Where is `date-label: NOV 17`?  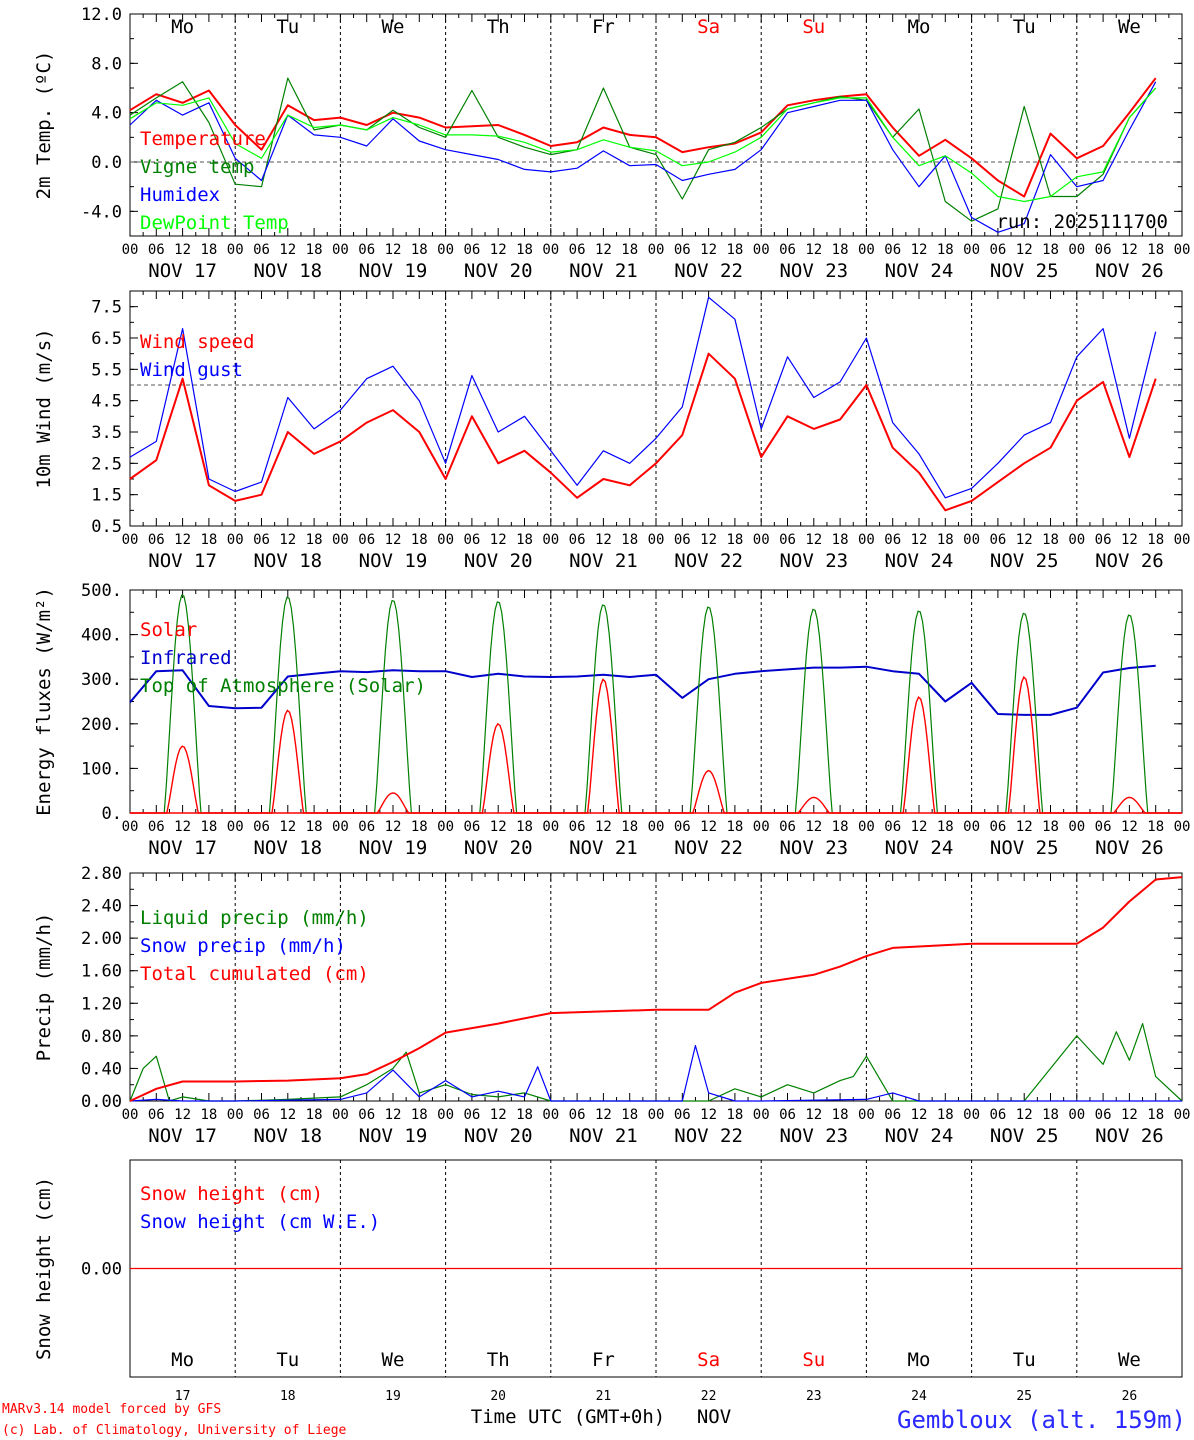
date-label: NOV 17 is located at coordinates (182, 271).